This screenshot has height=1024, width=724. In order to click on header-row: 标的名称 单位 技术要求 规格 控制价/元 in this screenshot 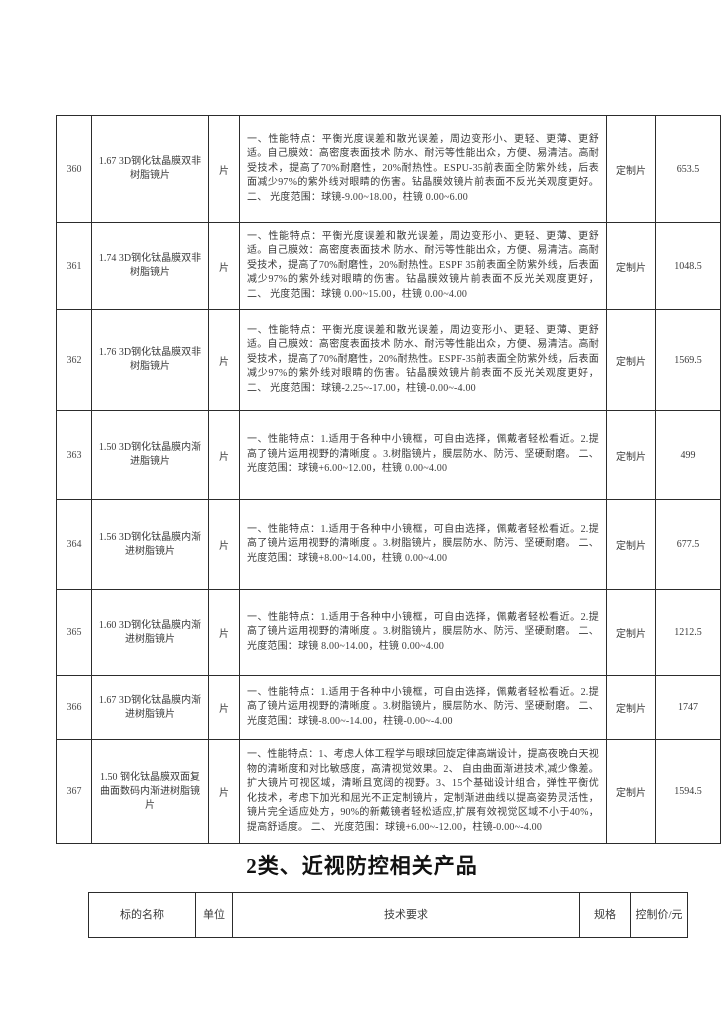, I will do `click(388, 915)`.